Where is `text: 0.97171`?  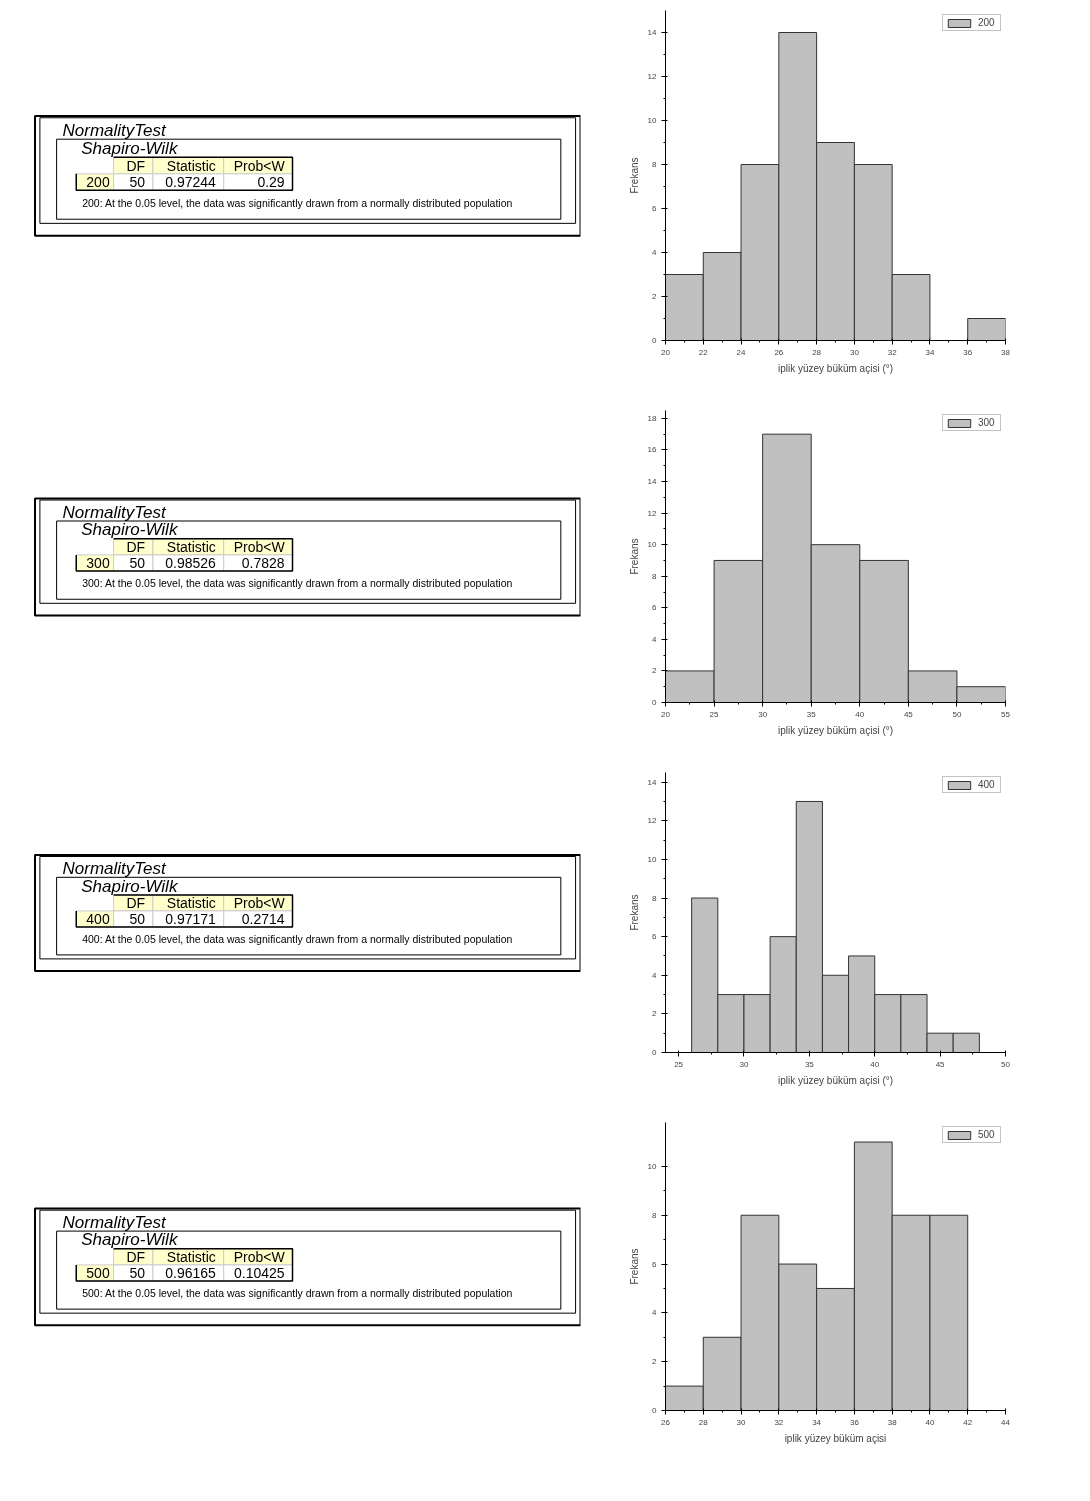
text: 0.97171 is located at coordinates (190, 918).